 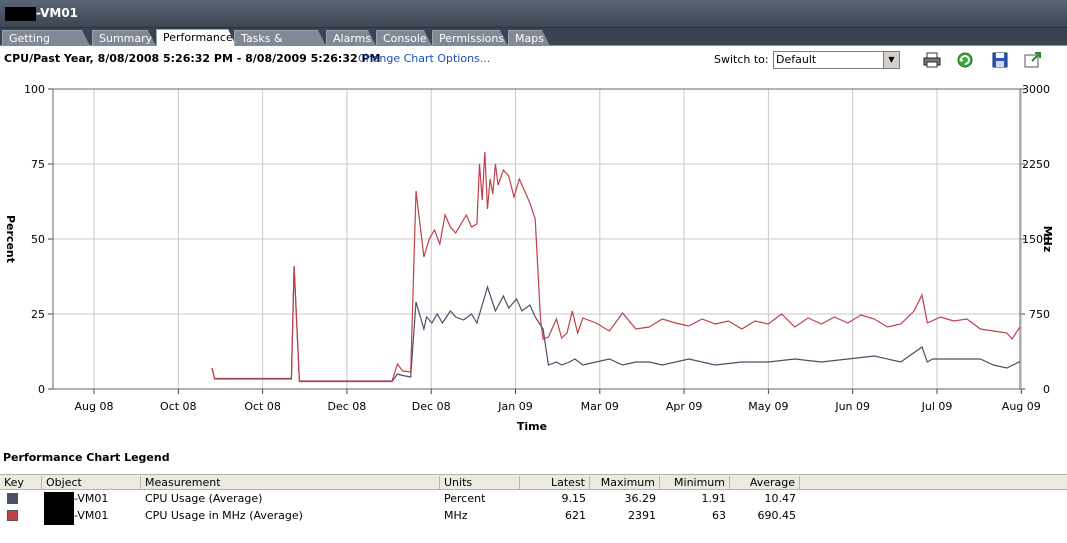 I want to click on tab-permissions: Permissions, so click(x=470, y=38).